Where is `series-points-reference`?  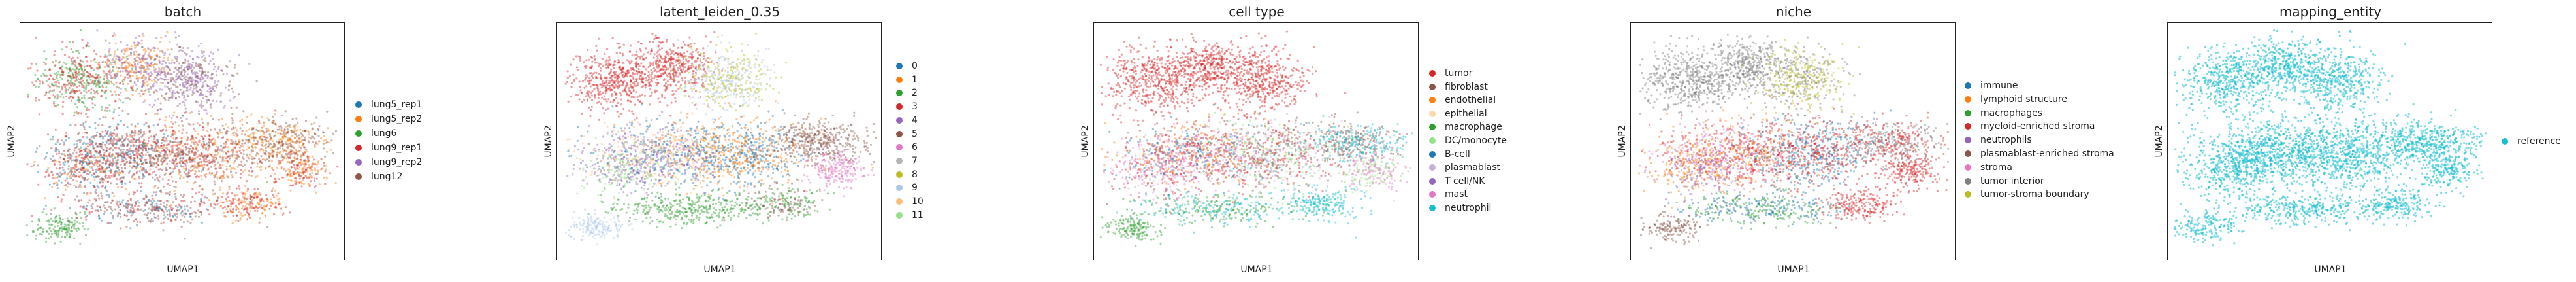 series-points-reference is located at coordinates (2330, 138).